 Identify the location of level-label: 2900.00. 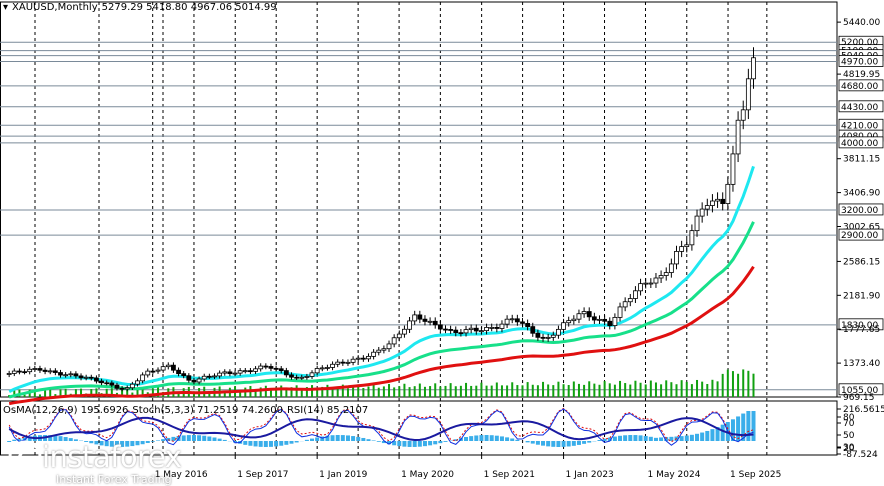
(859, 236).